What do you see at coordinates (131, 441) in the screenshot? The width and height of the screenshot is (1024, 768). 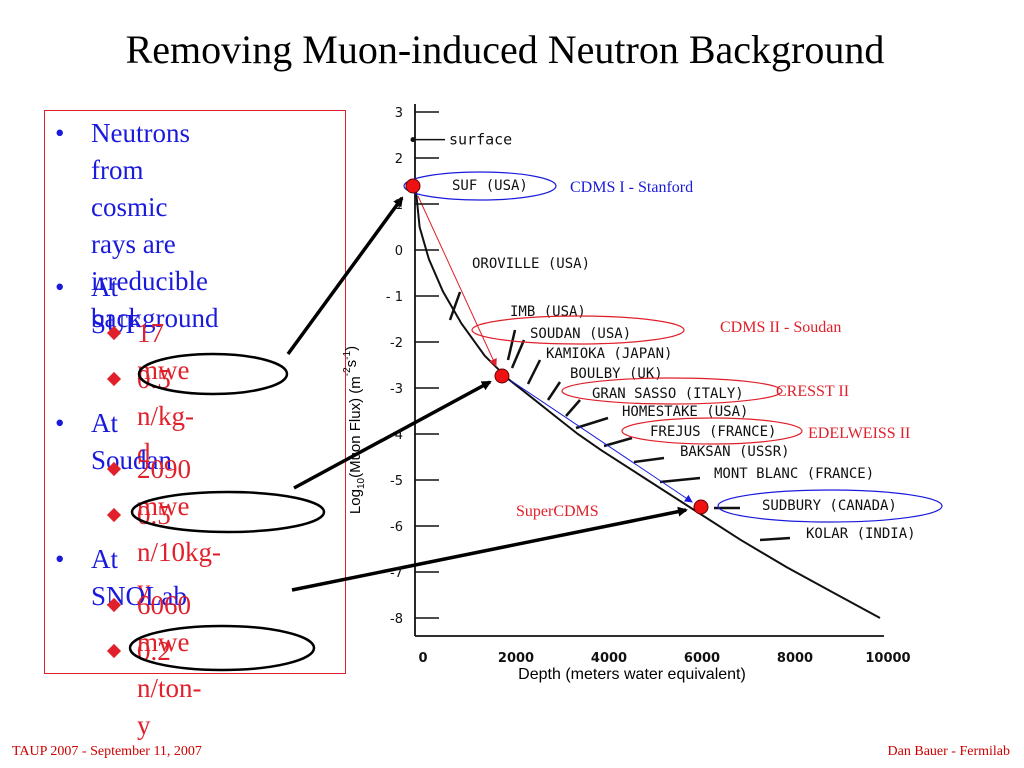 I see `bullet-text: At Soudan` at bounding box center [131, 441].